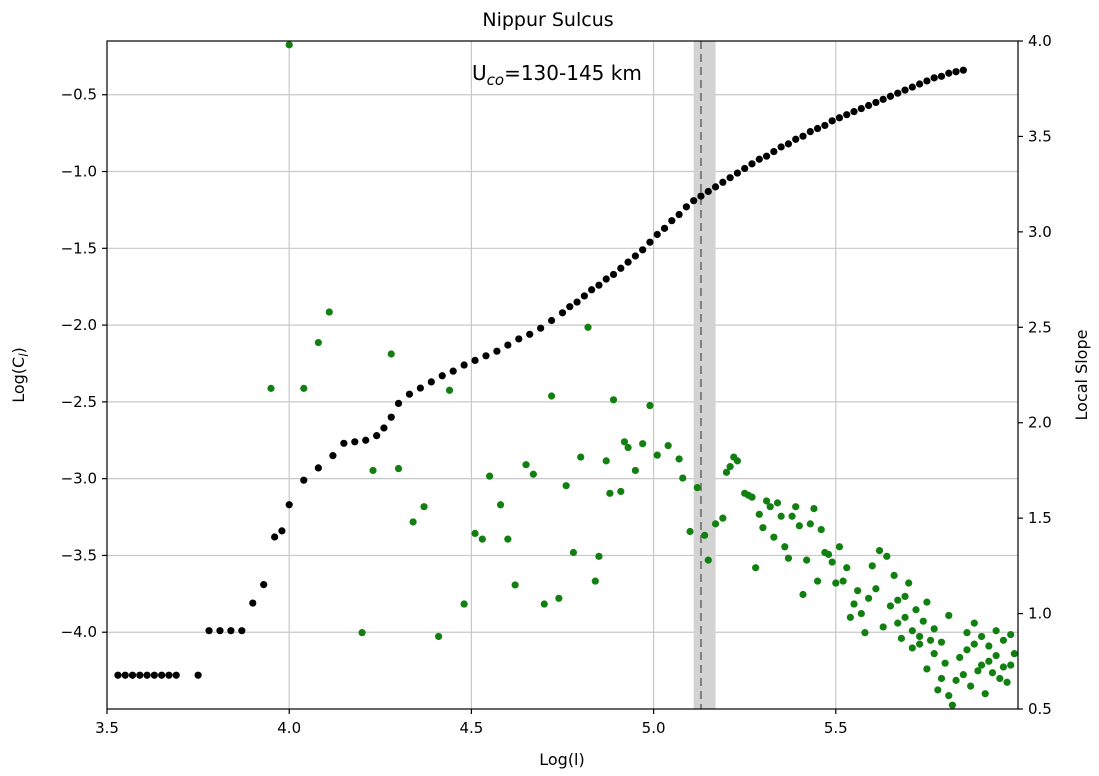  Describe the element at coordinates (289, 728) in the screenshot. I see `x-tick-label: 4.0` at that location.